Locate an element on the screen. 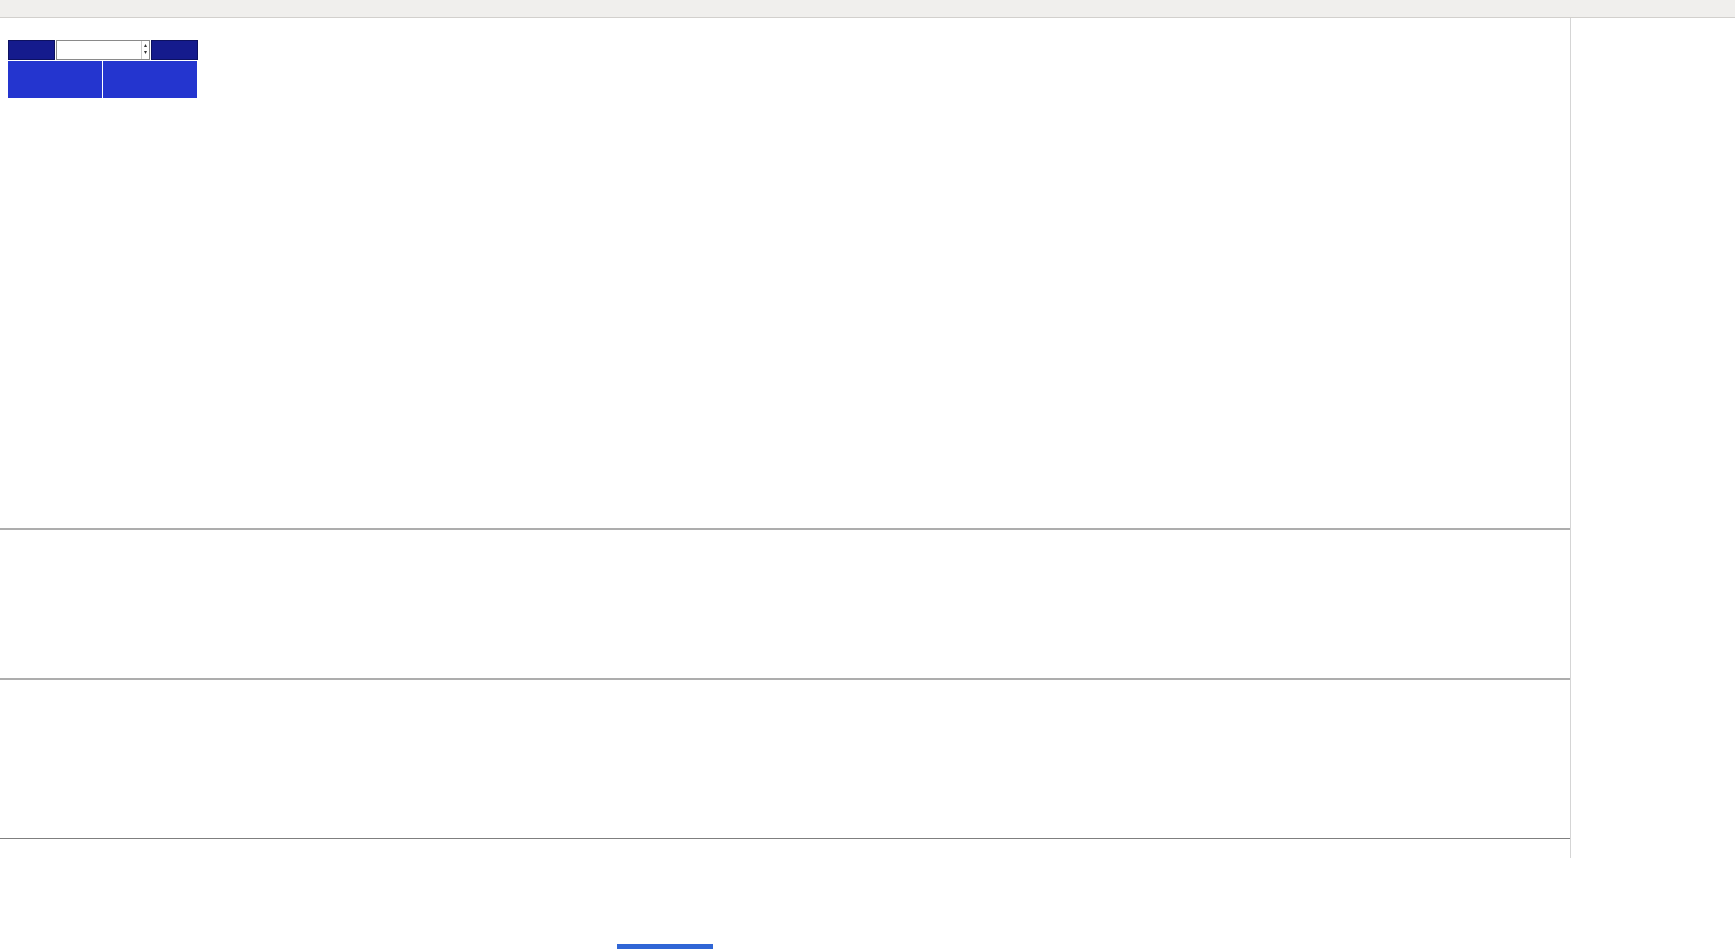  sell-button is located at coordinates (31, 50).